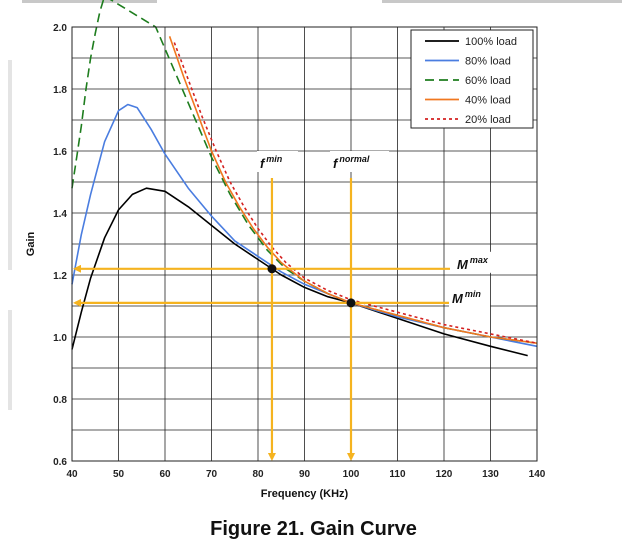 Image resolution: width=627 pixels, height=558 pixels. What do you see at coordinates (397, 474) in the screenshot?
I see `x-tick-label: 110` at bounding box center [397, 474].